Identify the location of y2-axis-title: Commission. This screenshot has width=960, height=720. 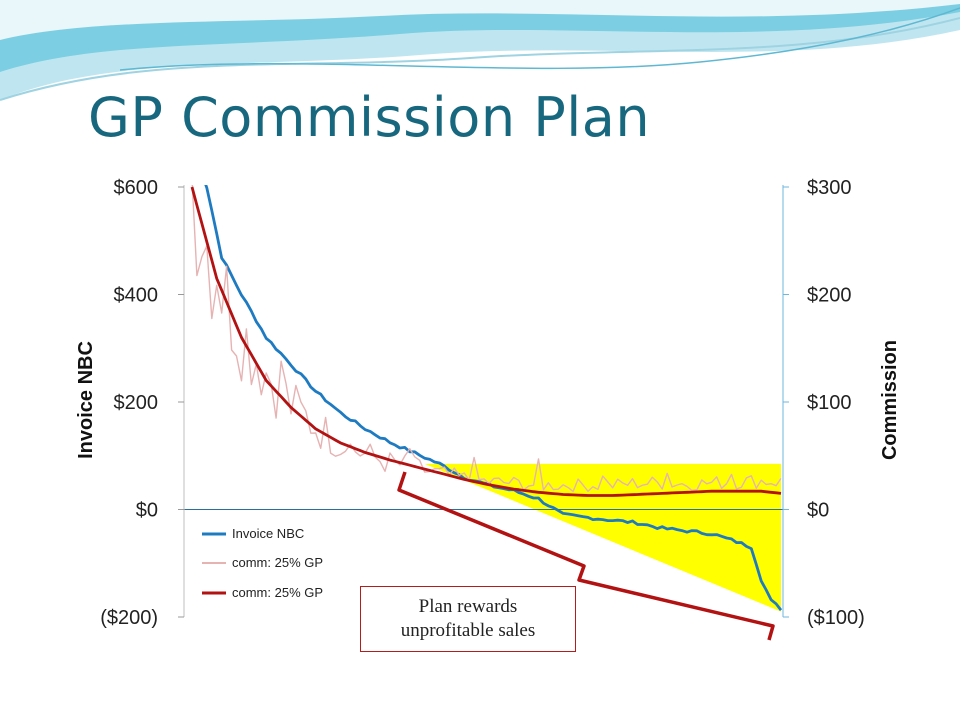
(890, 400).